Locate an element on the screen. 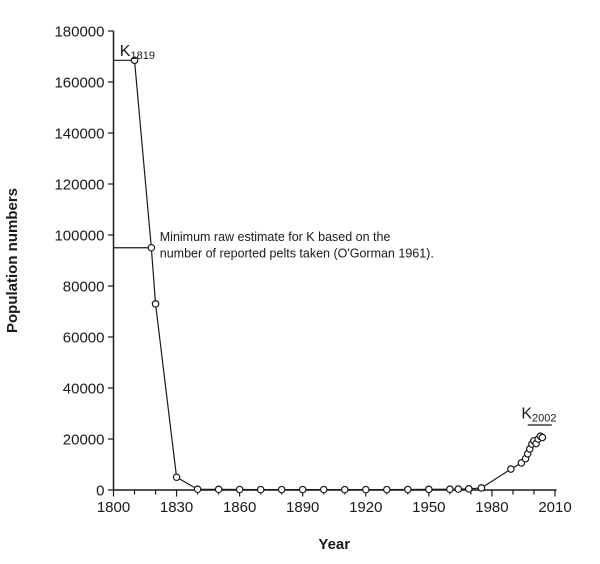 This screenshot has height=564, width=600. x-axis-tick-label: 1950 is located at coordinates (428, 507).